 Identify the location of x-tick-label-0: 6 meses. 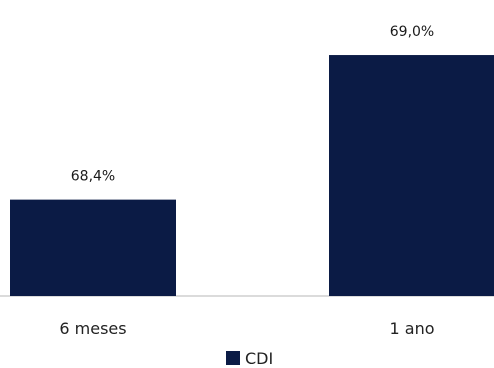
(92, 328).